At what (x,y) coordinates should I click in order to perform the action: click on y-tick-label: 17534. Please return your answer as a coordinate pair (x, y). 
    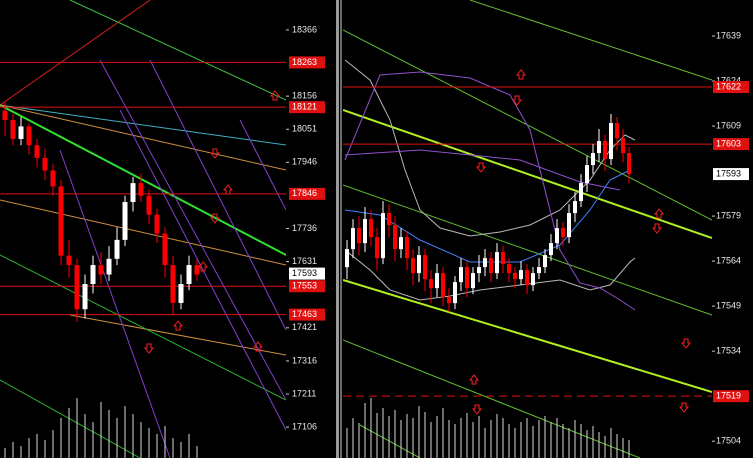
    Looking at the image, I should click on (728, 351).